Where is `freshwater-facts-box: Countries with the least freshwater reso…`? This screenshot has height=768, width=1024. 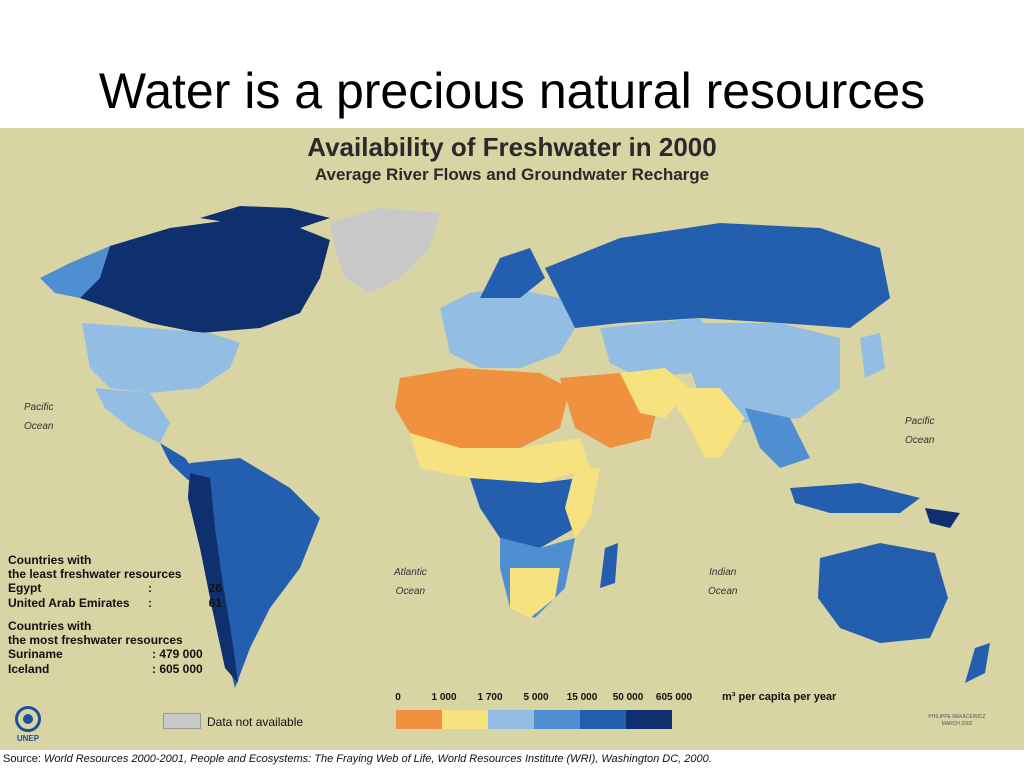
freshwater-facts-box: Countries with the least freshwater reso… is located at coordinates (115, 615).